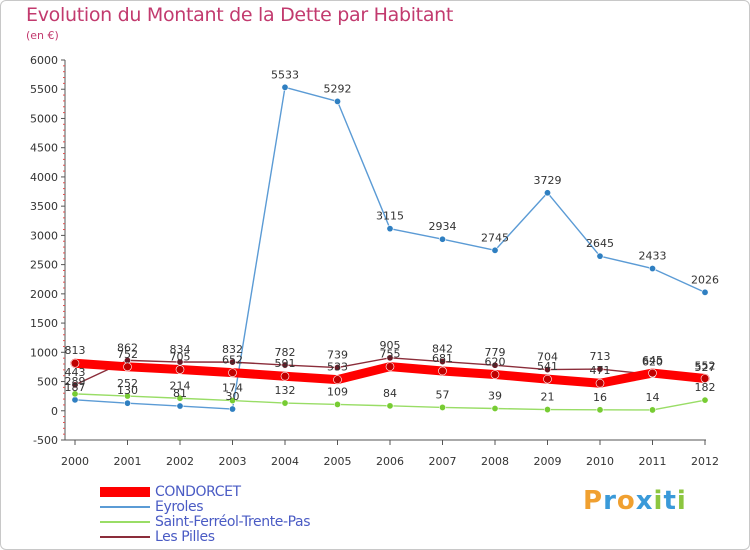 The image size is (750, 550). What do you see at coordinates (180, 385) in the screenshot?
I see `data-label-saint-ferreol: 214` at bounding box center [180, 385].